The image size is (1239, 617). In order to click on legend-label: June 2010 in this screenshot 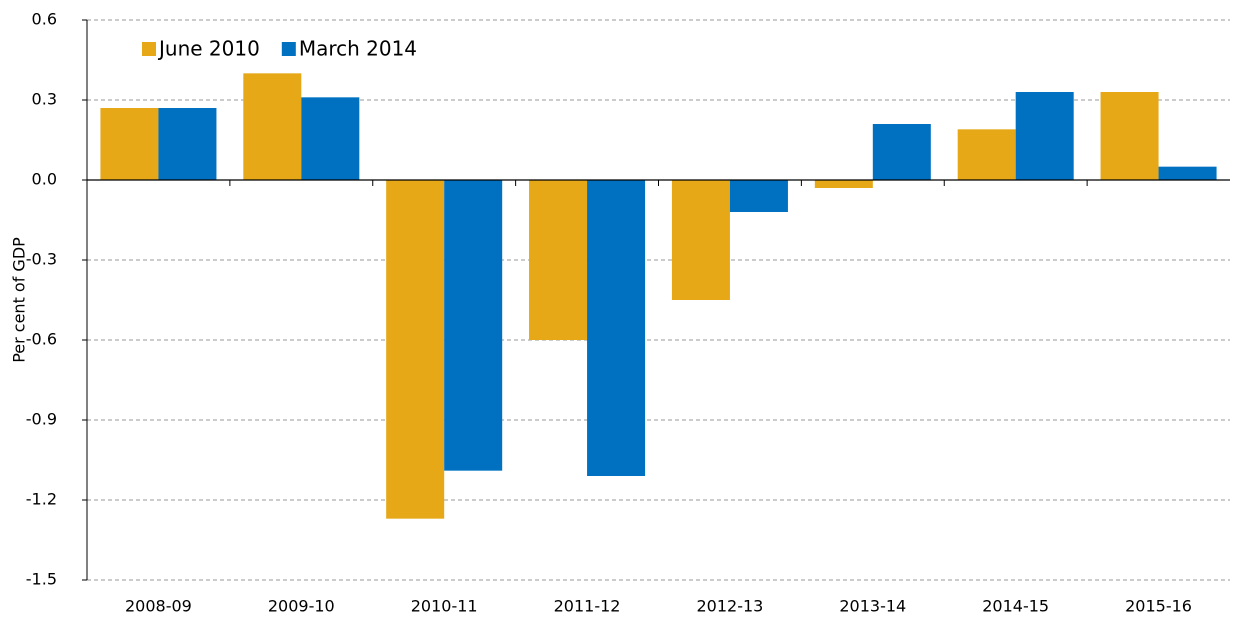, I will do `click(208, 49)`.